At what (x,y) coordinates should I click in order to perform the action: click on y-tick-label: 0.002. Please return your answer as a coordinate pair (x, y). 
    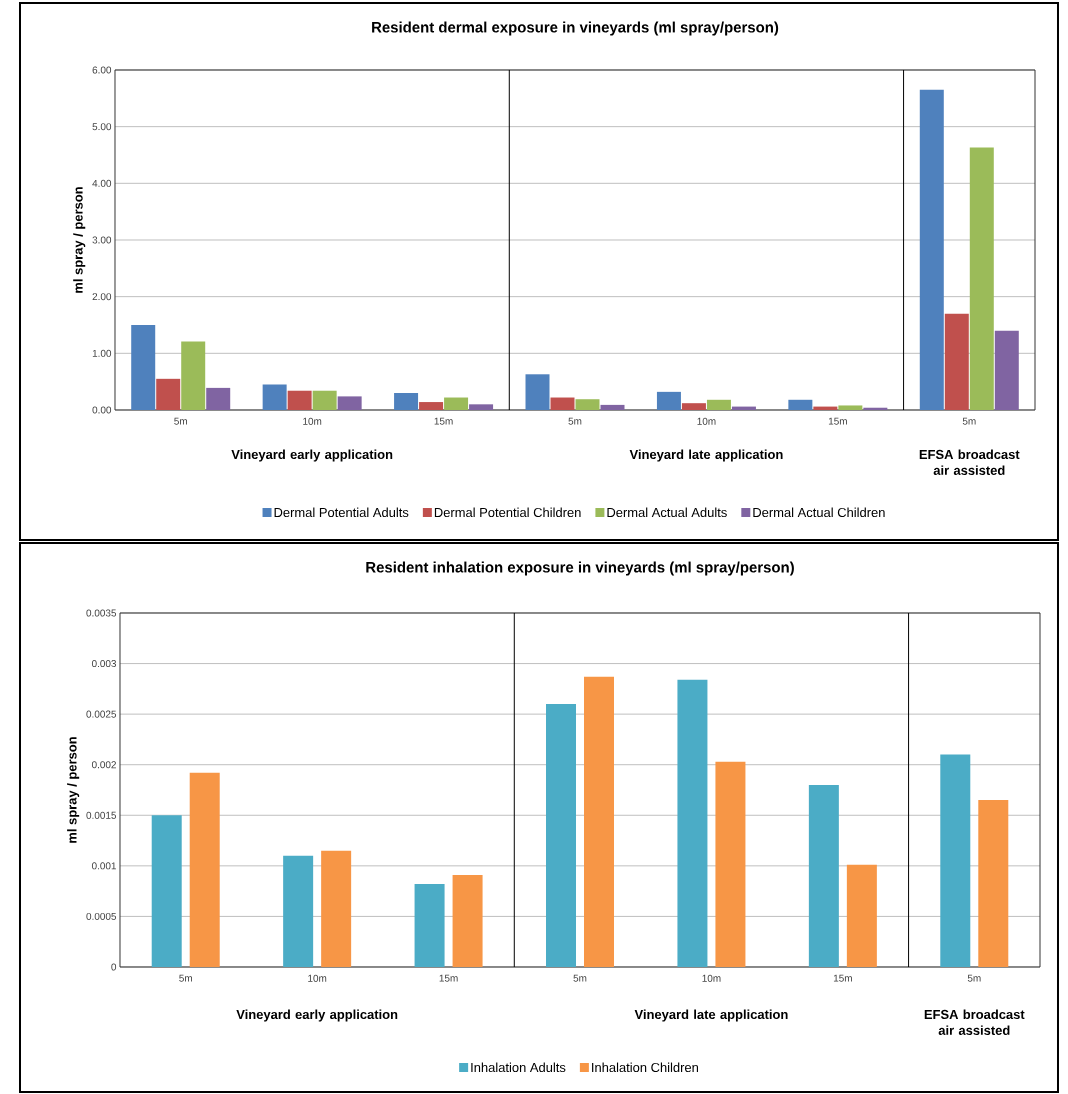
    Looking at the image, I should click on (103, 765).